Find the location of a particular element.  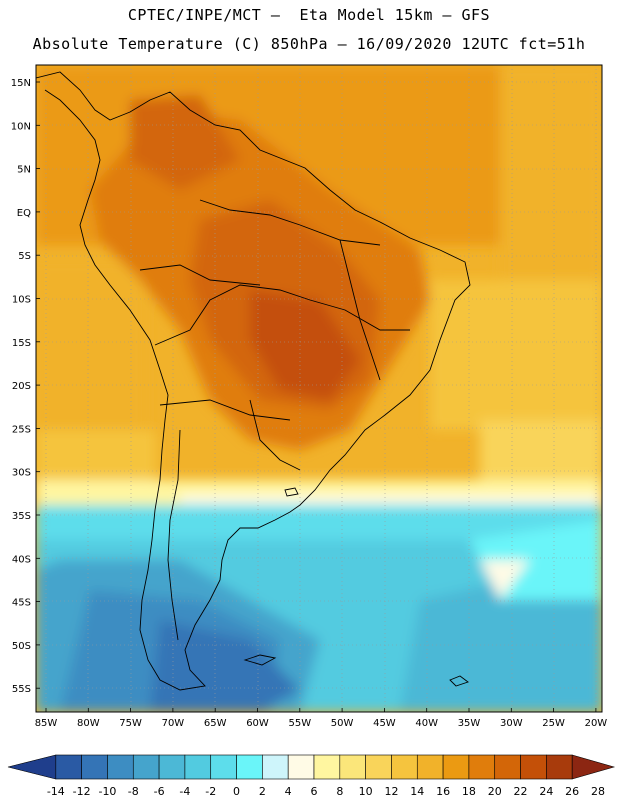

lon-label: 55W is located at coordinates (299, 723).